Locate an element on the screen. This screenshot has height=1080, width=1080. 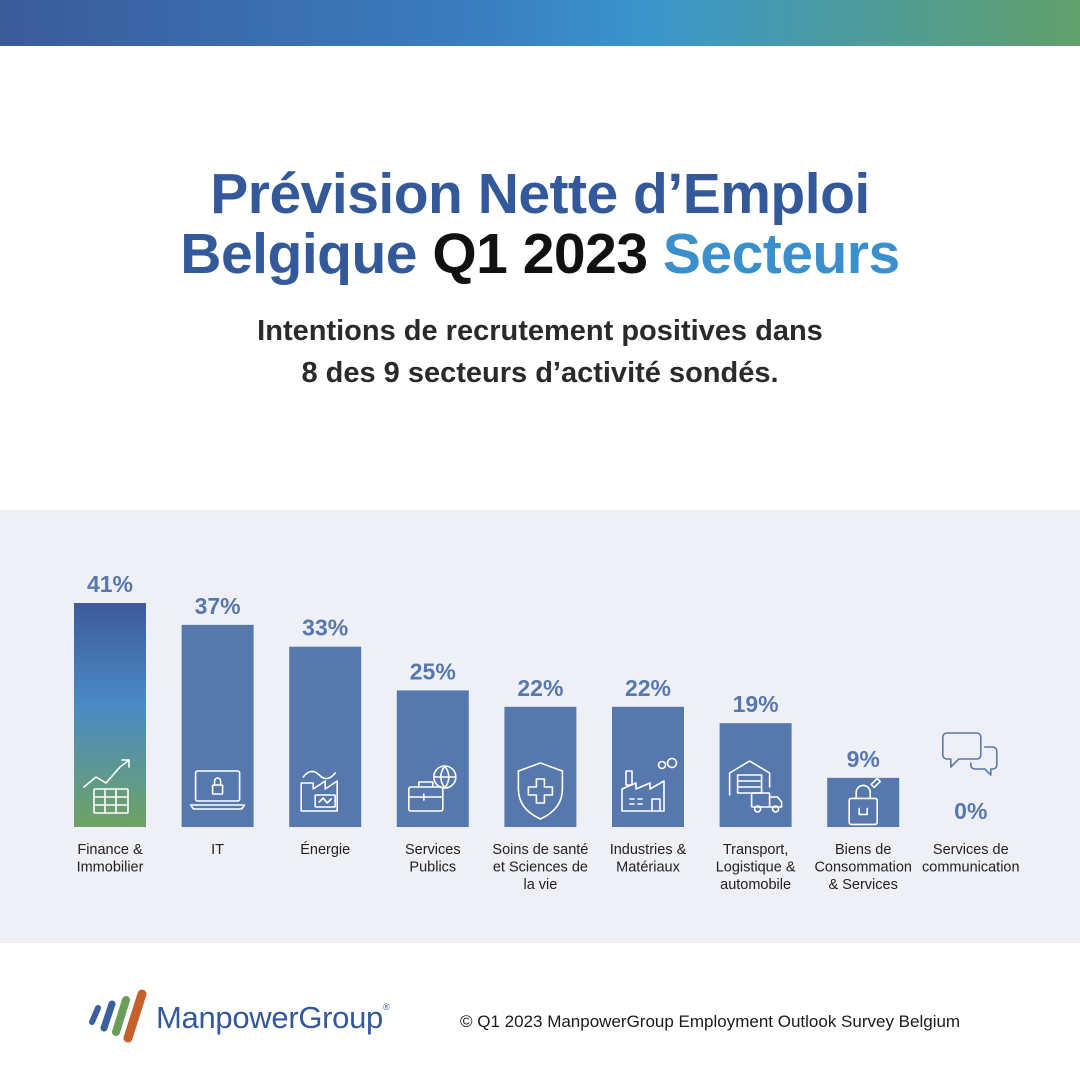
value-label-2: 33% is located at coordinates (325, 628).